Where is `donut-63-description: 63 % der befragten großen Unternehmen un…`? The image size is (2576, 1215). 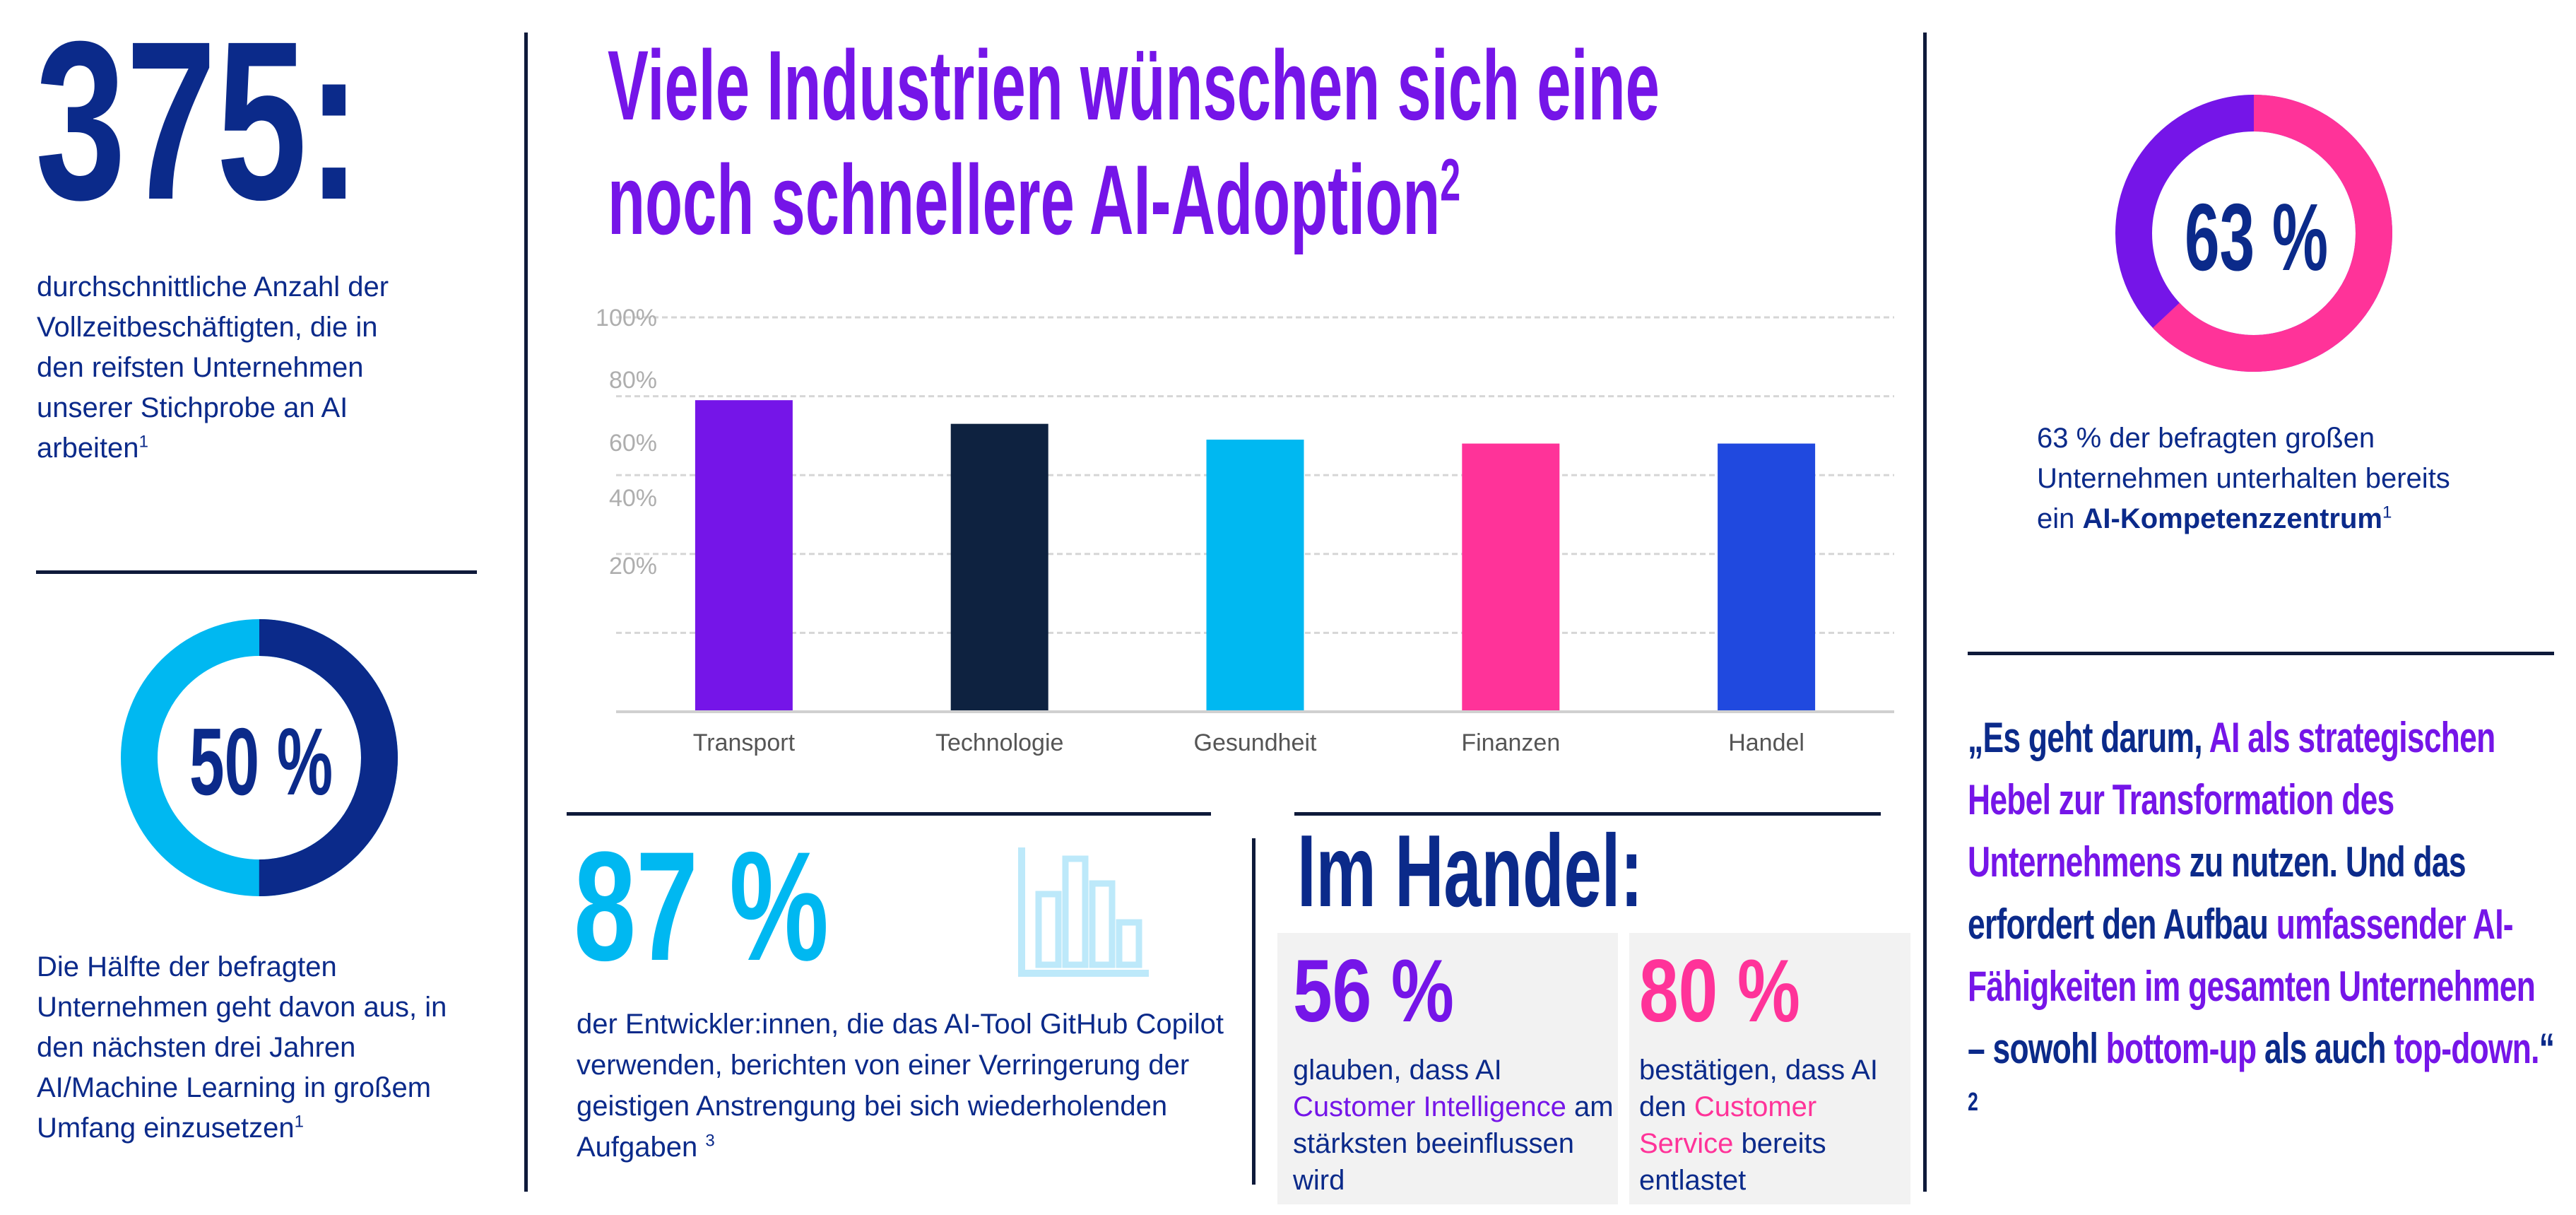
donut-63-description: 63 % der befragten großen Unternehmen un… is located at coordinates (2243, 478).